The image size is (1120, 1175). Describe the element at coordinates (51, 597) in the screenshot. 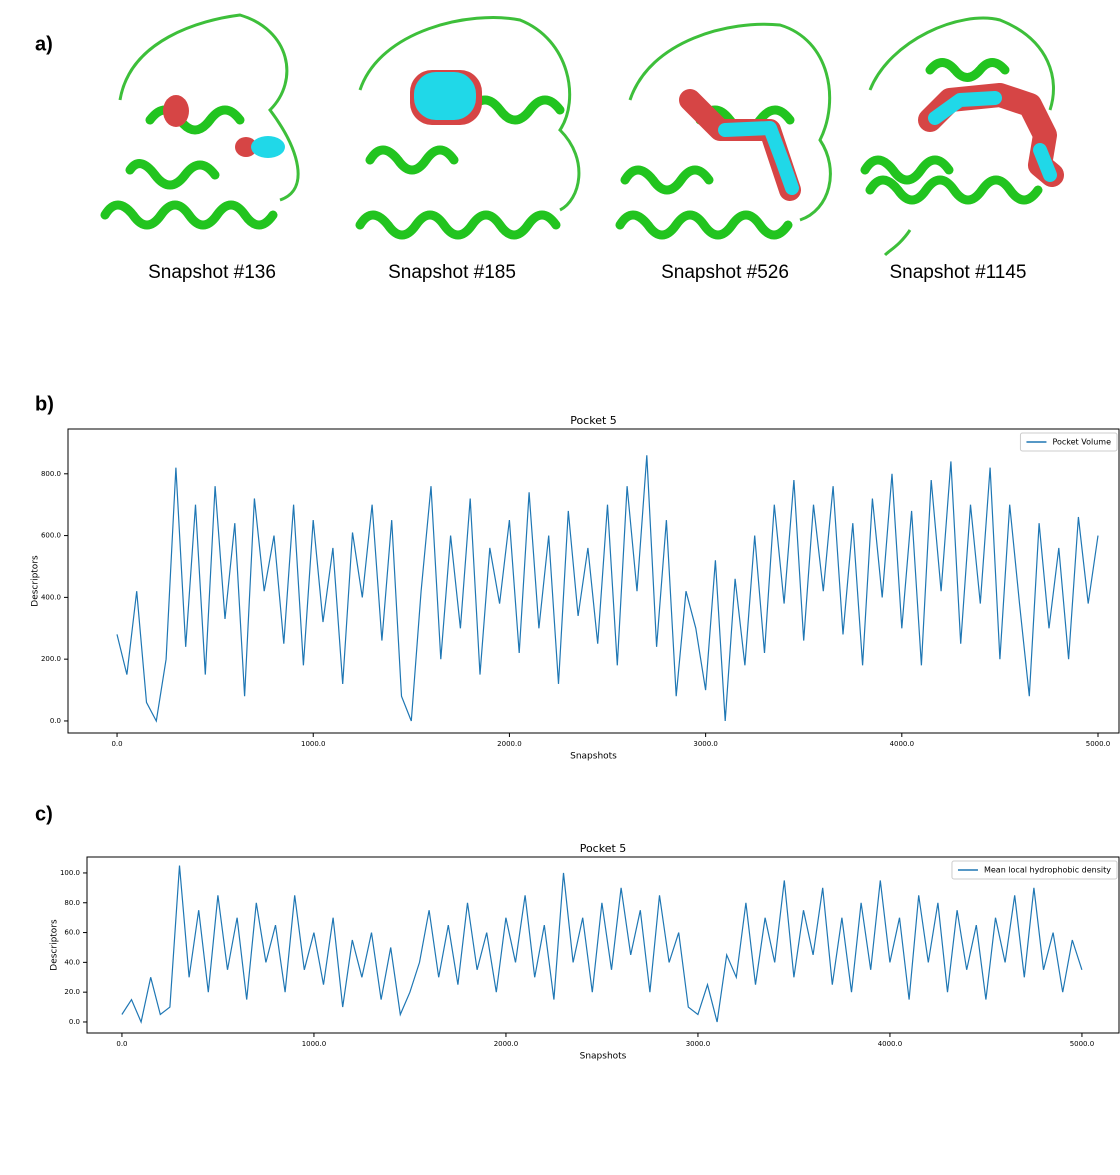

I see `y-tick-label: 400.0` at that location.